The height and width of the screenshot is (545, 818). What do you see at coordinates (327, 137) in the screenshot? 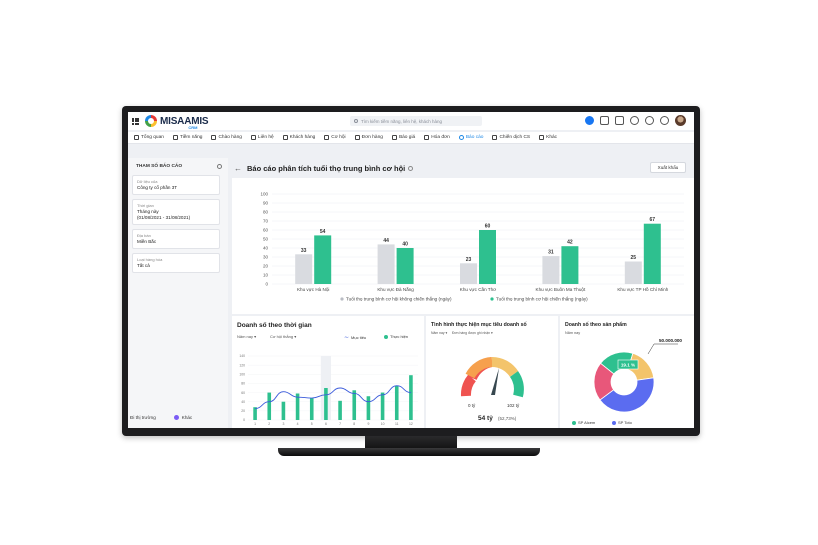
I see `opportunity-icon` at bounding box center [327, 137].